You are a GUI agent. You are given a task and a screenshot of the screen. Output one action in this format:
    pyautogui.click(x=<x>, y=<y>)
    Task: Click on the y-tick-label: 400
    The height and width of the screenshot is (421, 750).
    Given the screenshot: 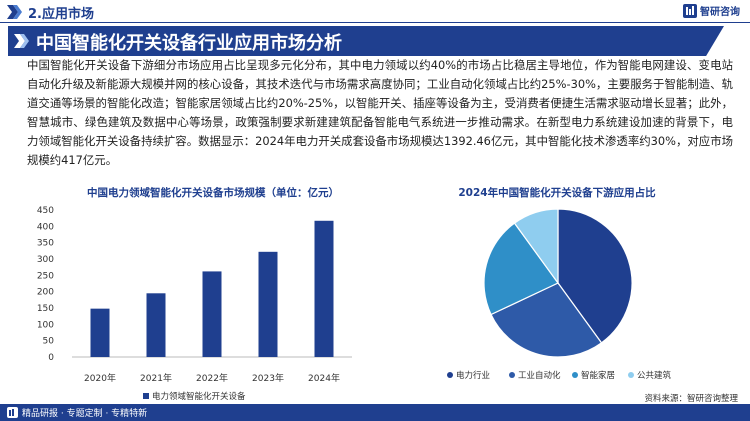 What is the action you would take?
    pyautogui.click(x=45, y=227)
    